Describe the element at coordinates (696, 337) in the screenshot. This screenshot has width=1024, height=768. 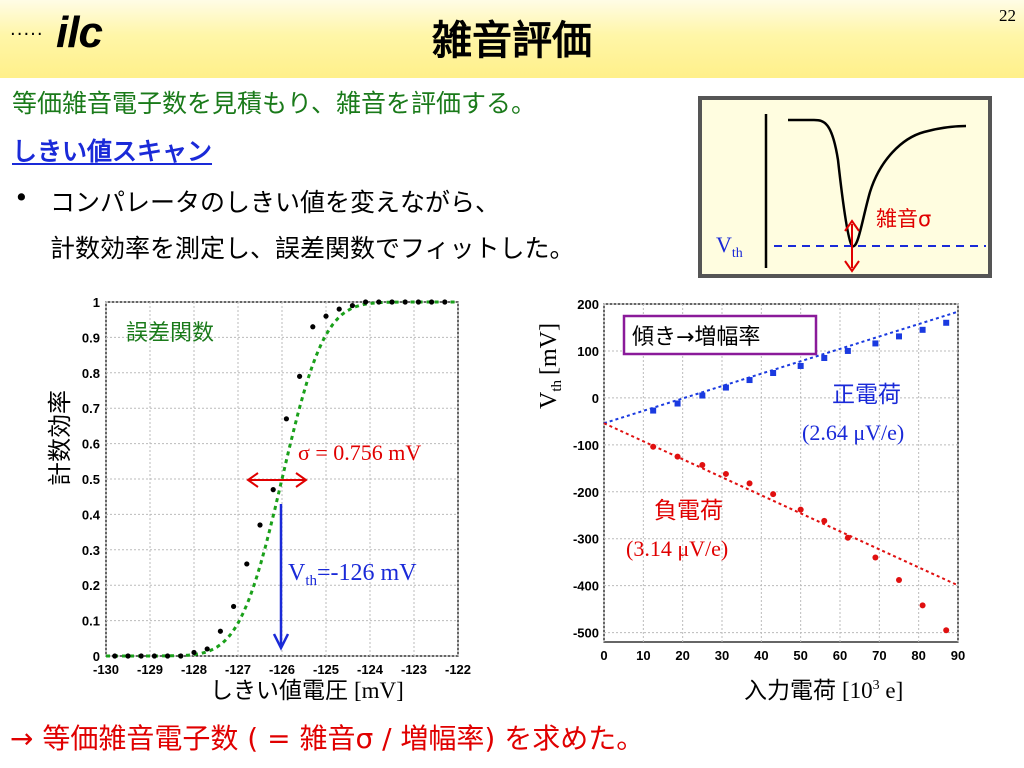
I see `slope-note: 傾き→増幅率` at that location.